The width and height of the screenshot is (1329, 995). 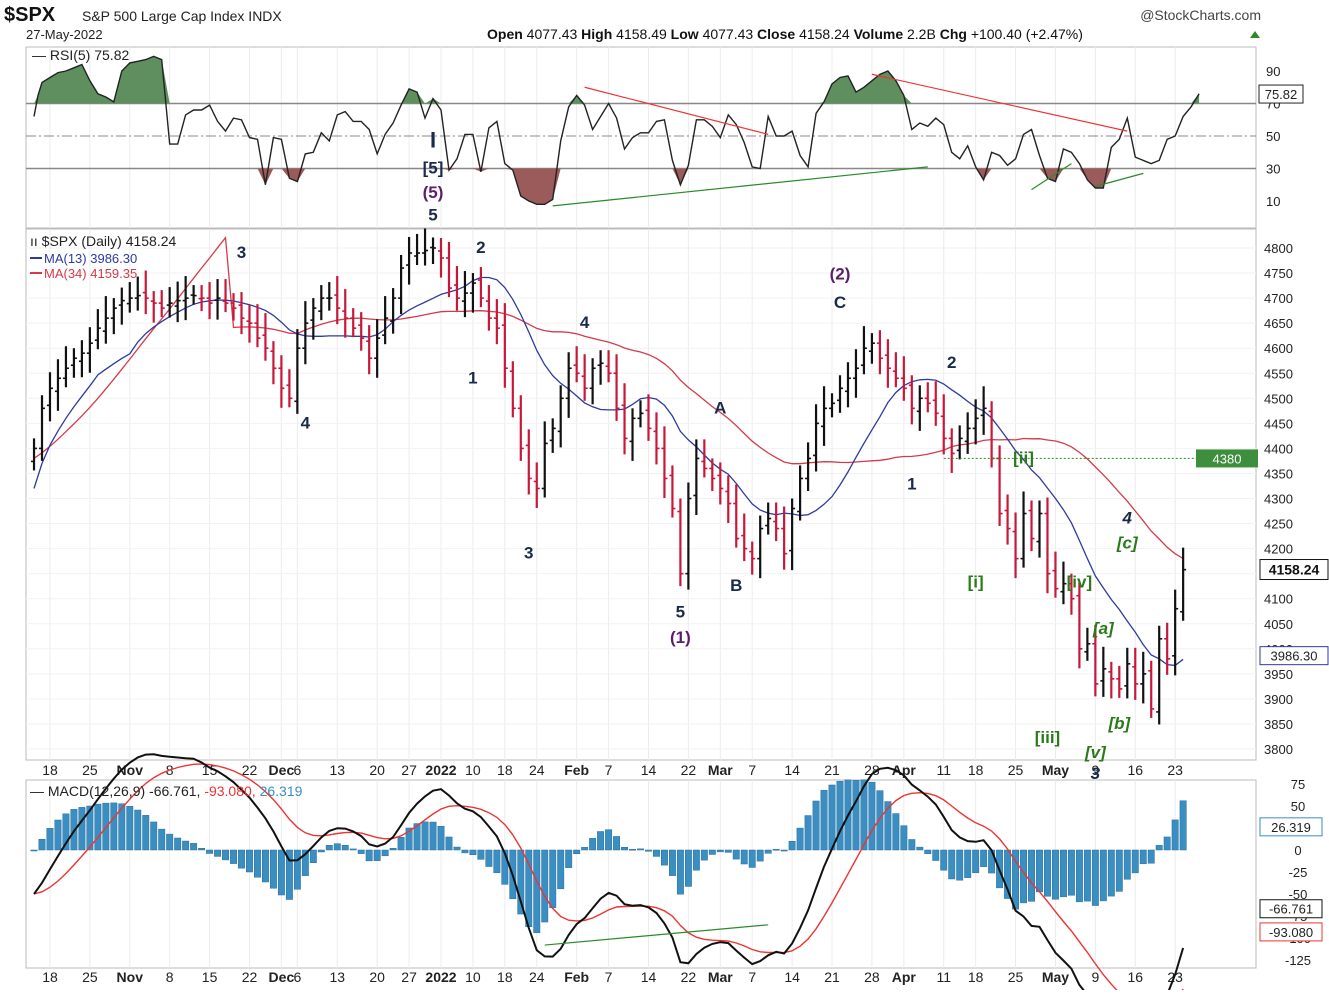 I want to click on x-tick-label: Apr, so click(x=904, y=770).